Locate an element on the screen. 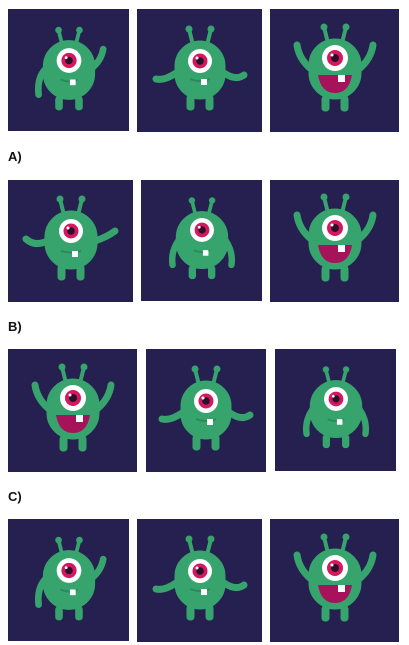  monster-one-arm-out-icon is located at coordinates (70, 238).